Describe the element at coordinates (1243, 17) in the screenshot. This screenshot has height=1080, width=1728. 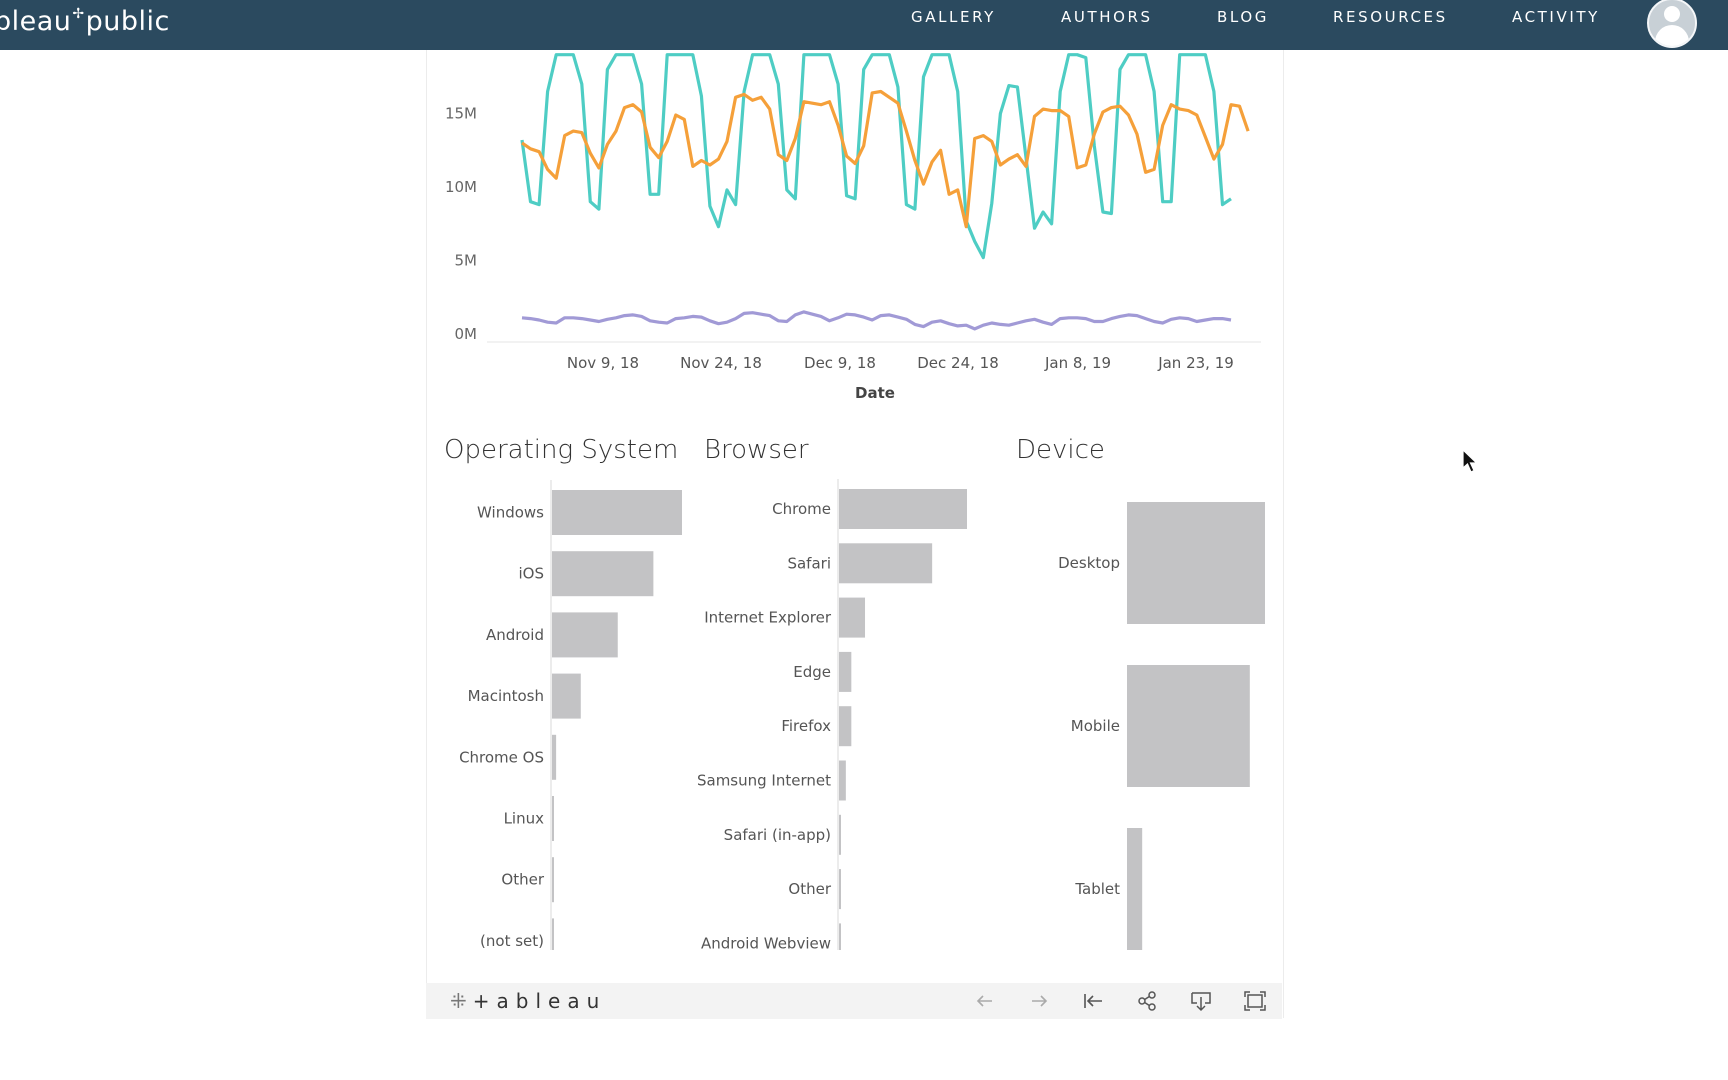
I see `nav-blog-link: BLOG` at that location.